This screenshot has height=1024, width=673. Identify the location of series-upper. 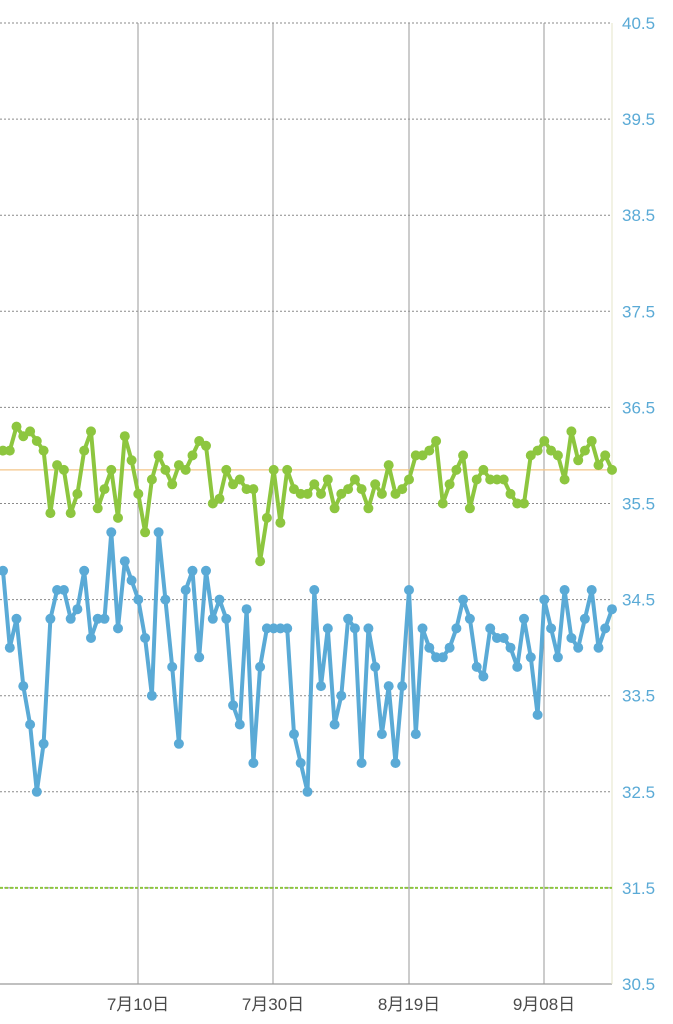
(308, 494).